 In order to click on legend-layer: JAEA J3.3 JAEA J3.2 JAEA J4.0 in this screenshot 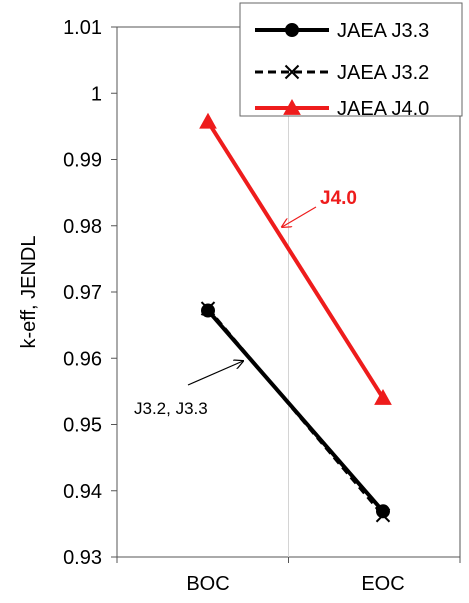, I will do `click(351, 61)`.